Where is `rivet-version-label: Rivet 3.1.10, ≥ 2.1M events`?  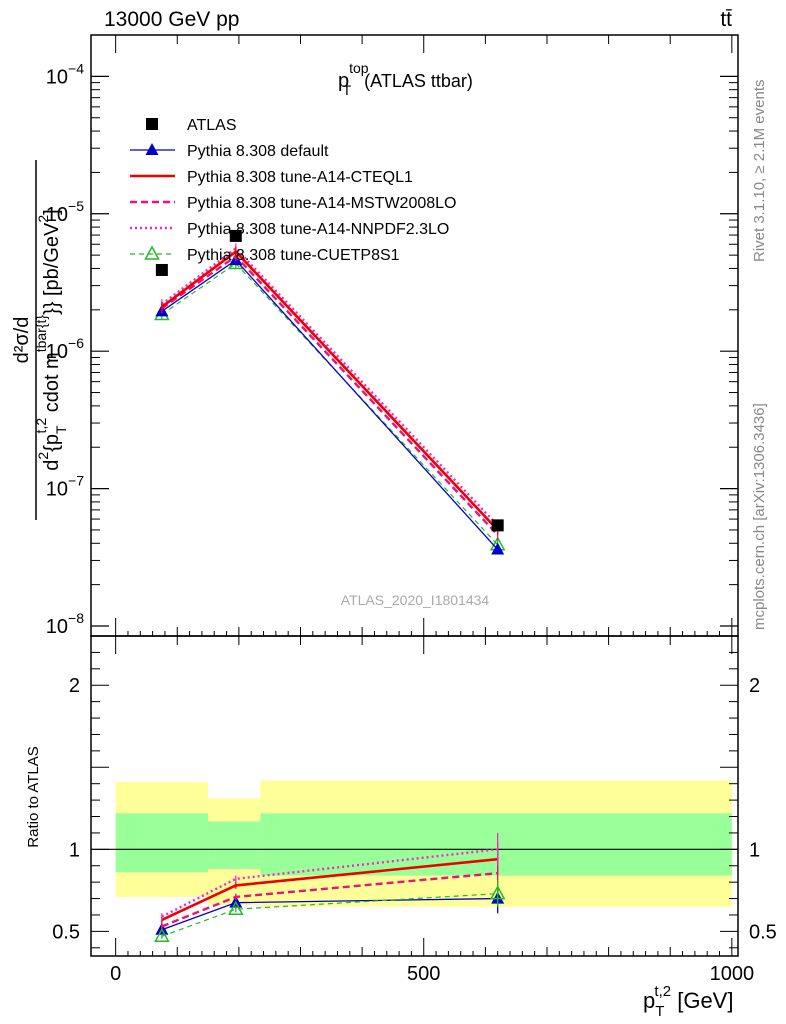 rivet-version-label: Rivet 3.1.10, ≥ 2.1M events is located at coordinates (759, 171).